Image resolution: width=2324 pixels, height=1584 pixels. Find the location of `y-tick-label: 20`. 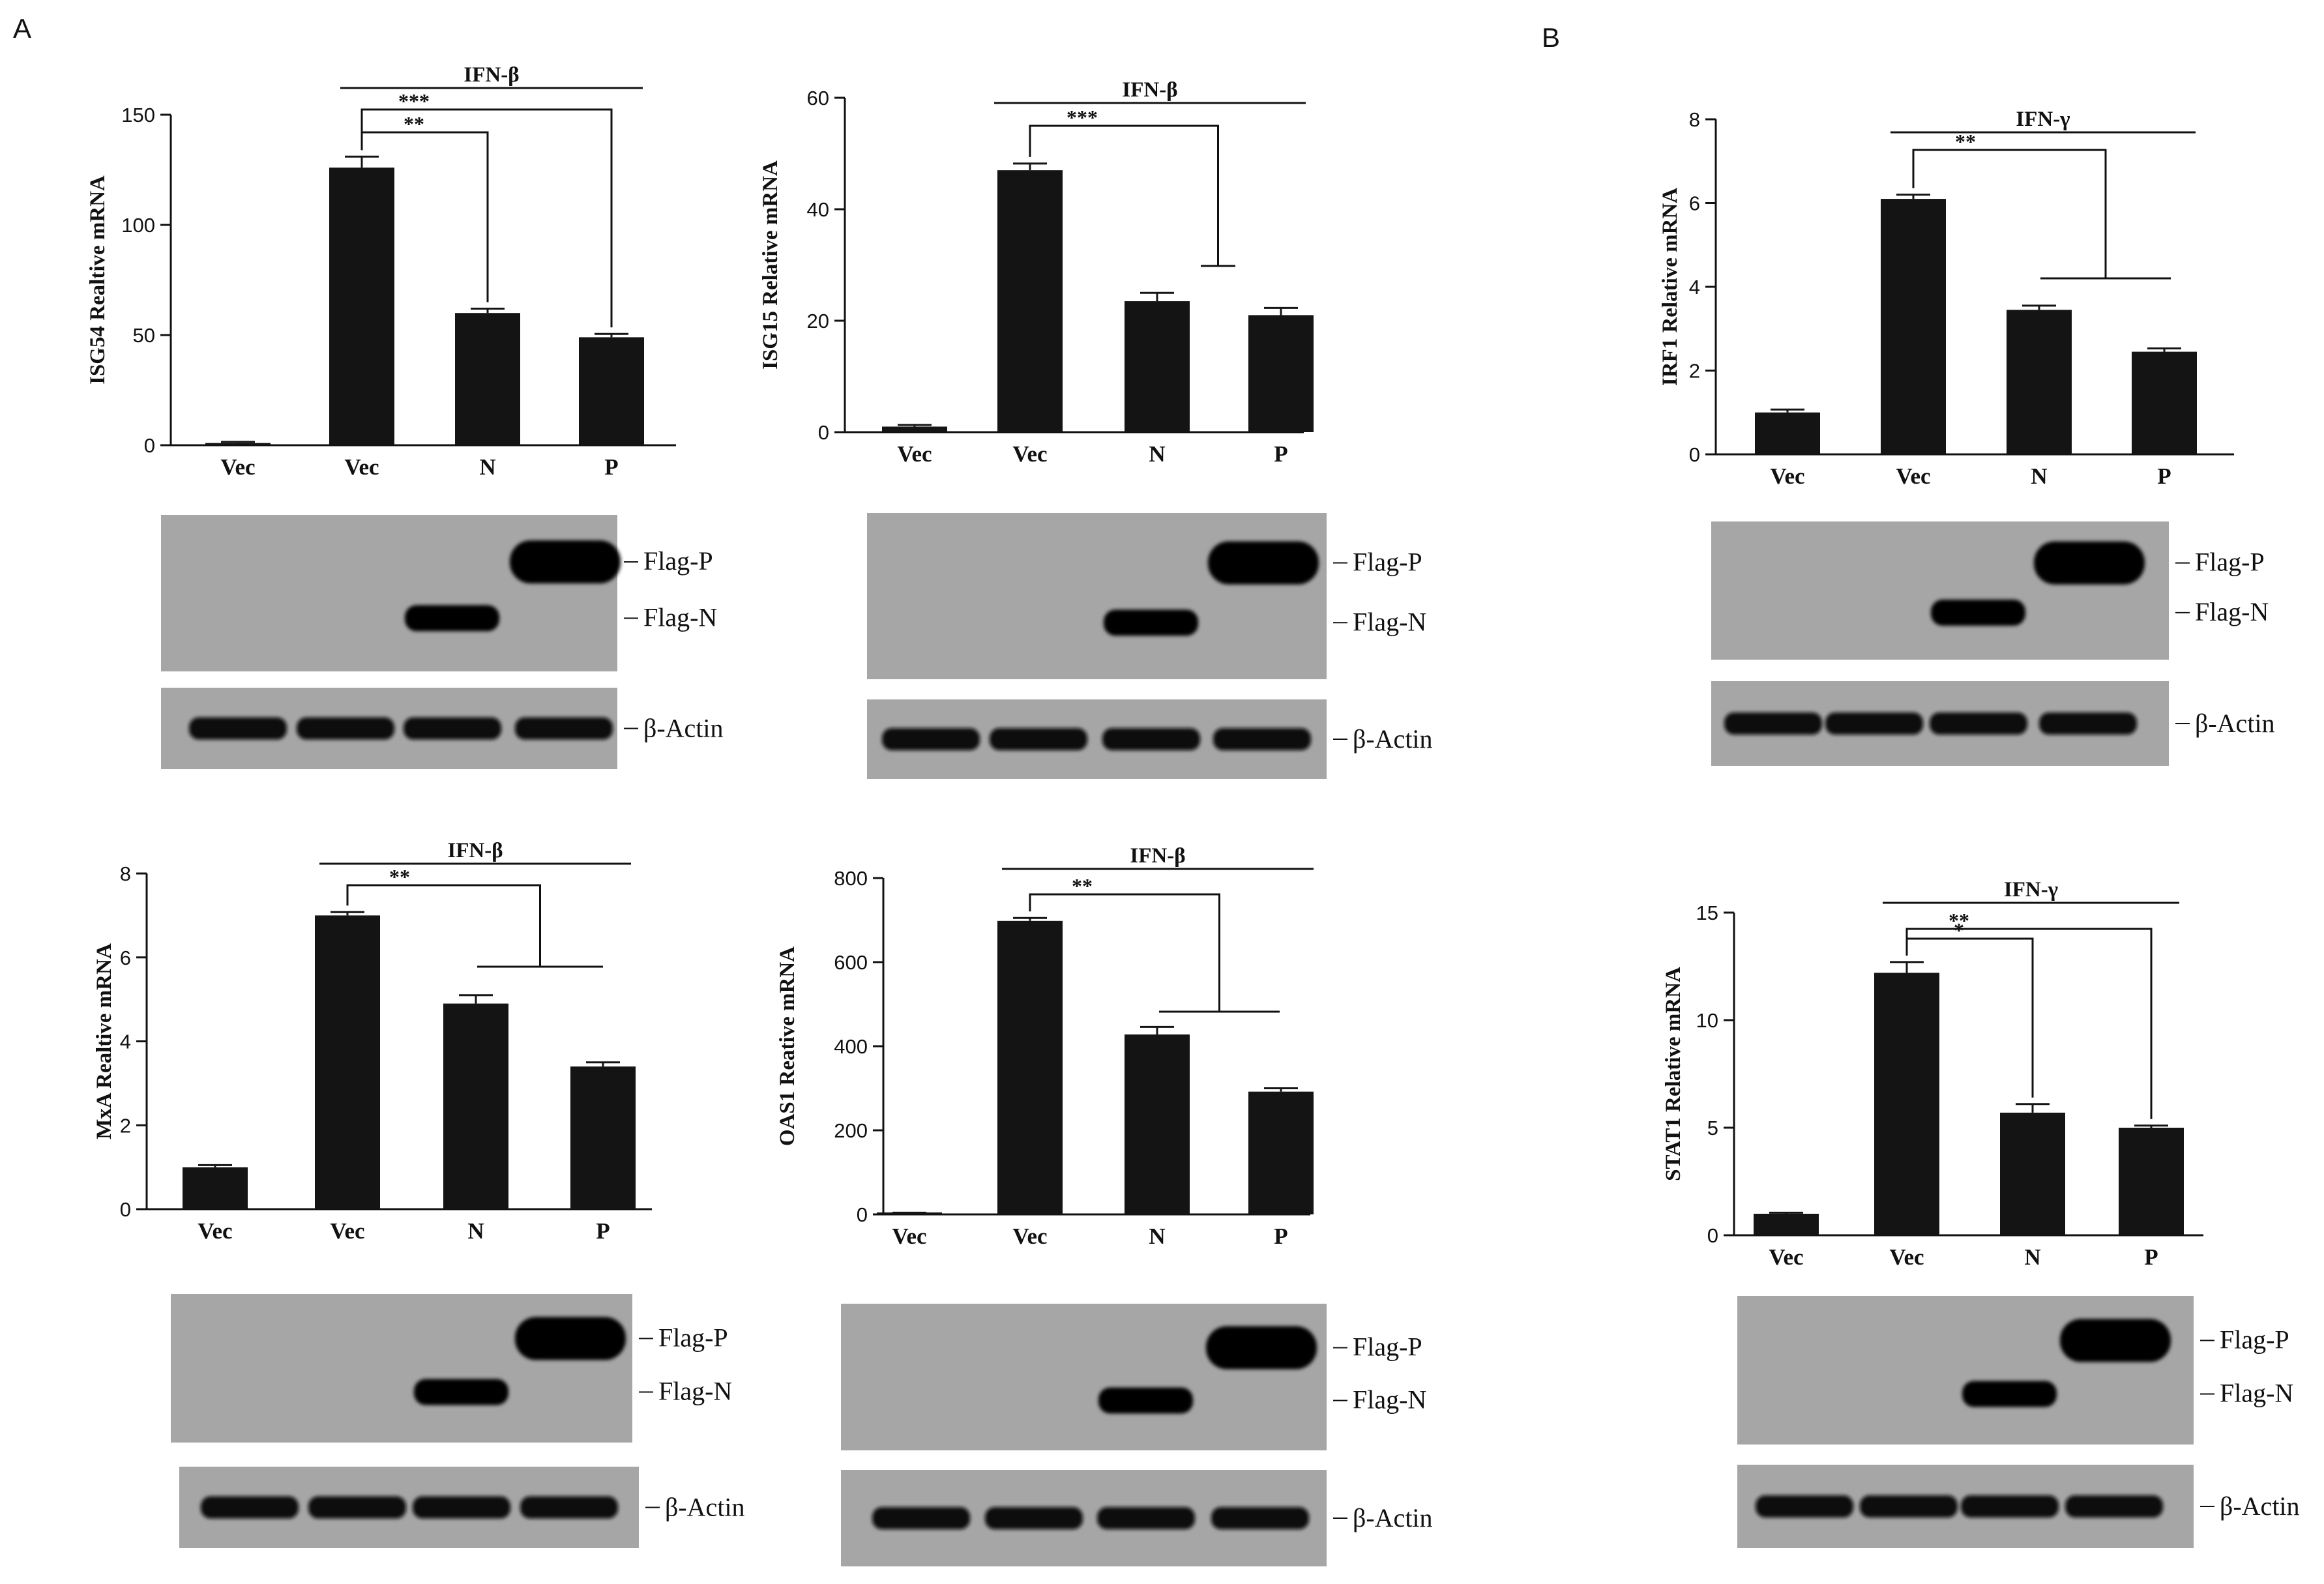

y-tick-label: 20 is located at coordinates (818, 321).